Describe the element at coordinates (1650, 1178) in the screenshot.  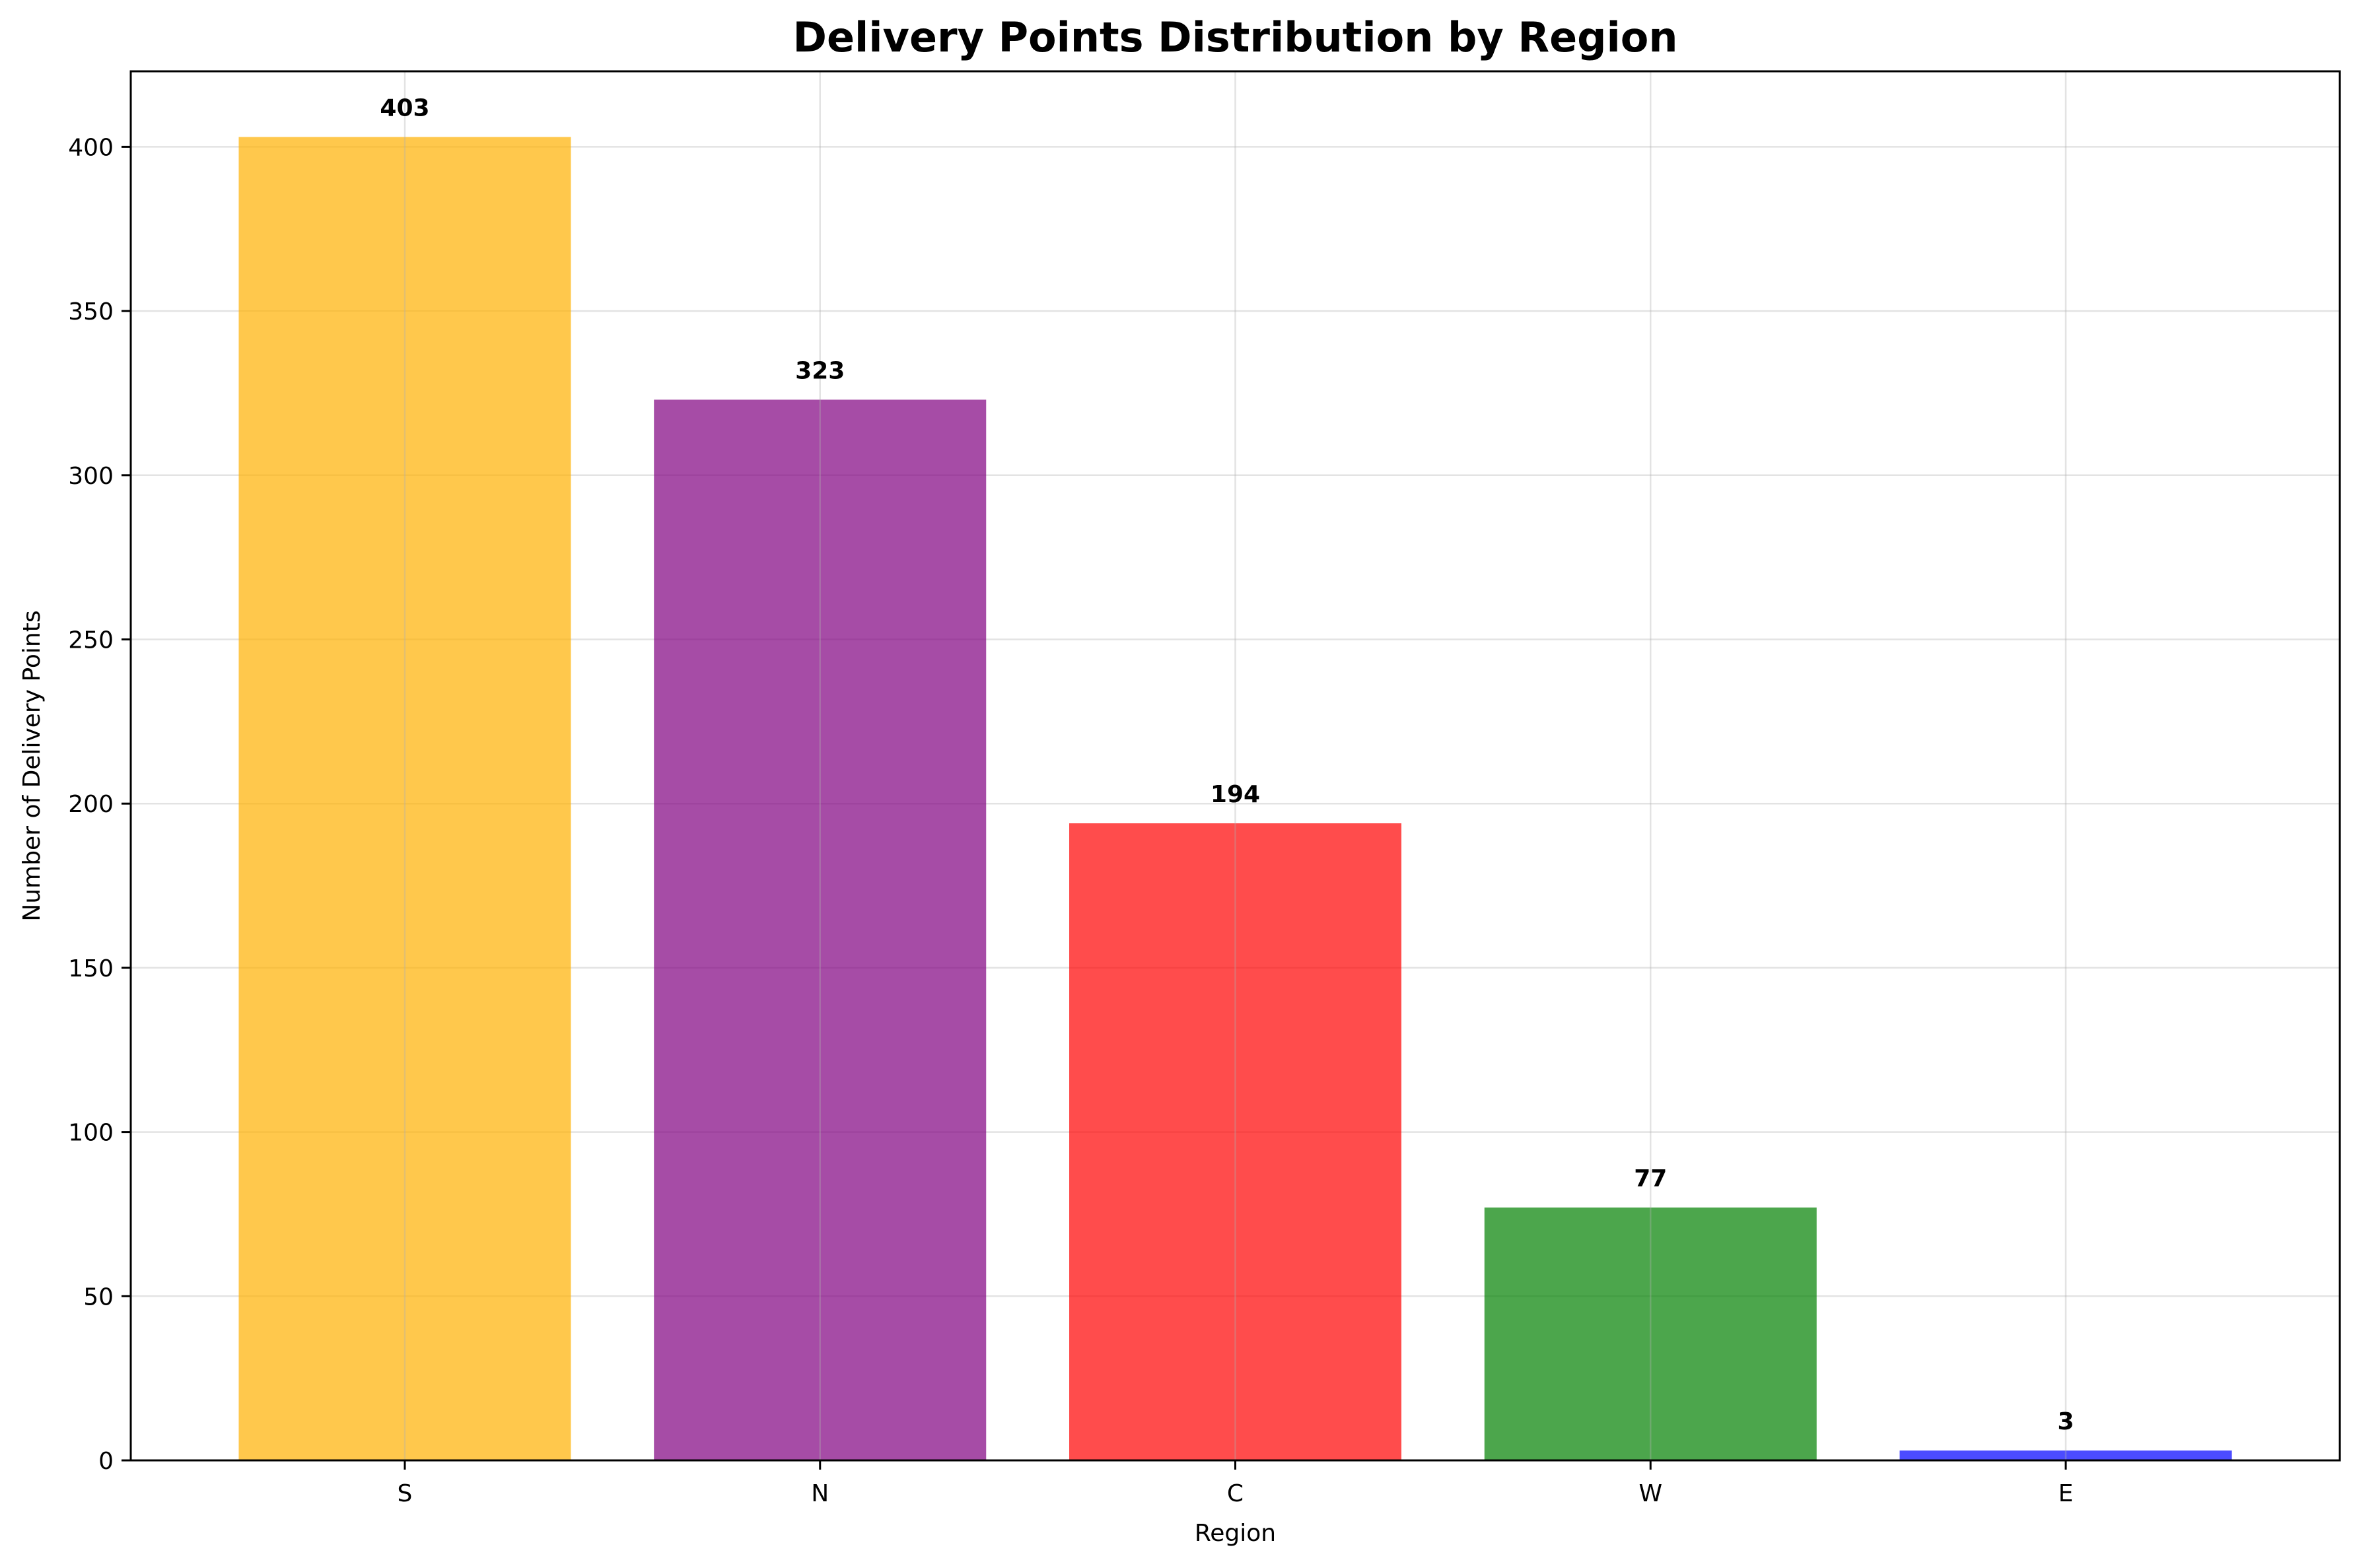
I see `bar-value-label: 77` at that location.